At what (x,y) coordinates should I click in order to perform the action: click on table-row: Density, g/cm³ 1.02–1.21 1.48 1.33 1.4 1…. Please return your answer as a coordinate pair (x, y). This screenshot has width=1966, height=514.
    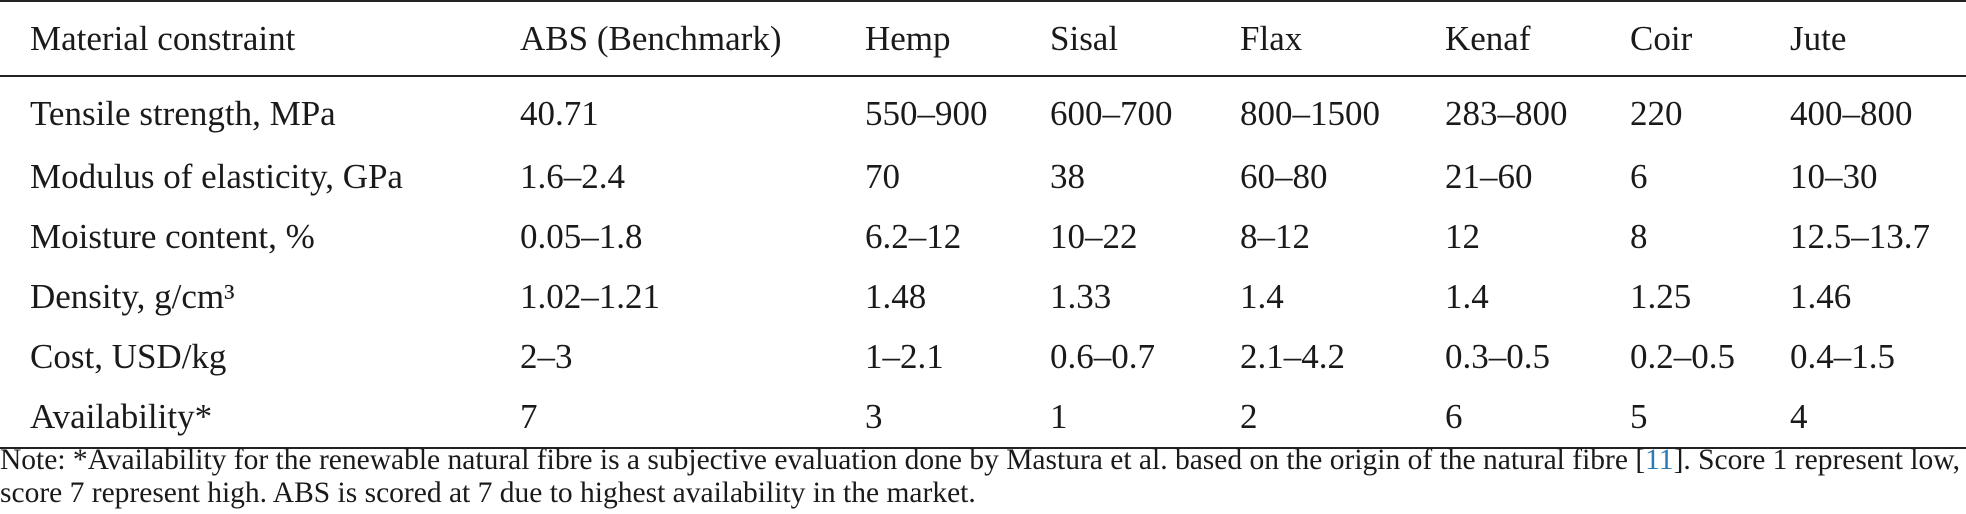
    Looking at the image, I should click on (983, 297).